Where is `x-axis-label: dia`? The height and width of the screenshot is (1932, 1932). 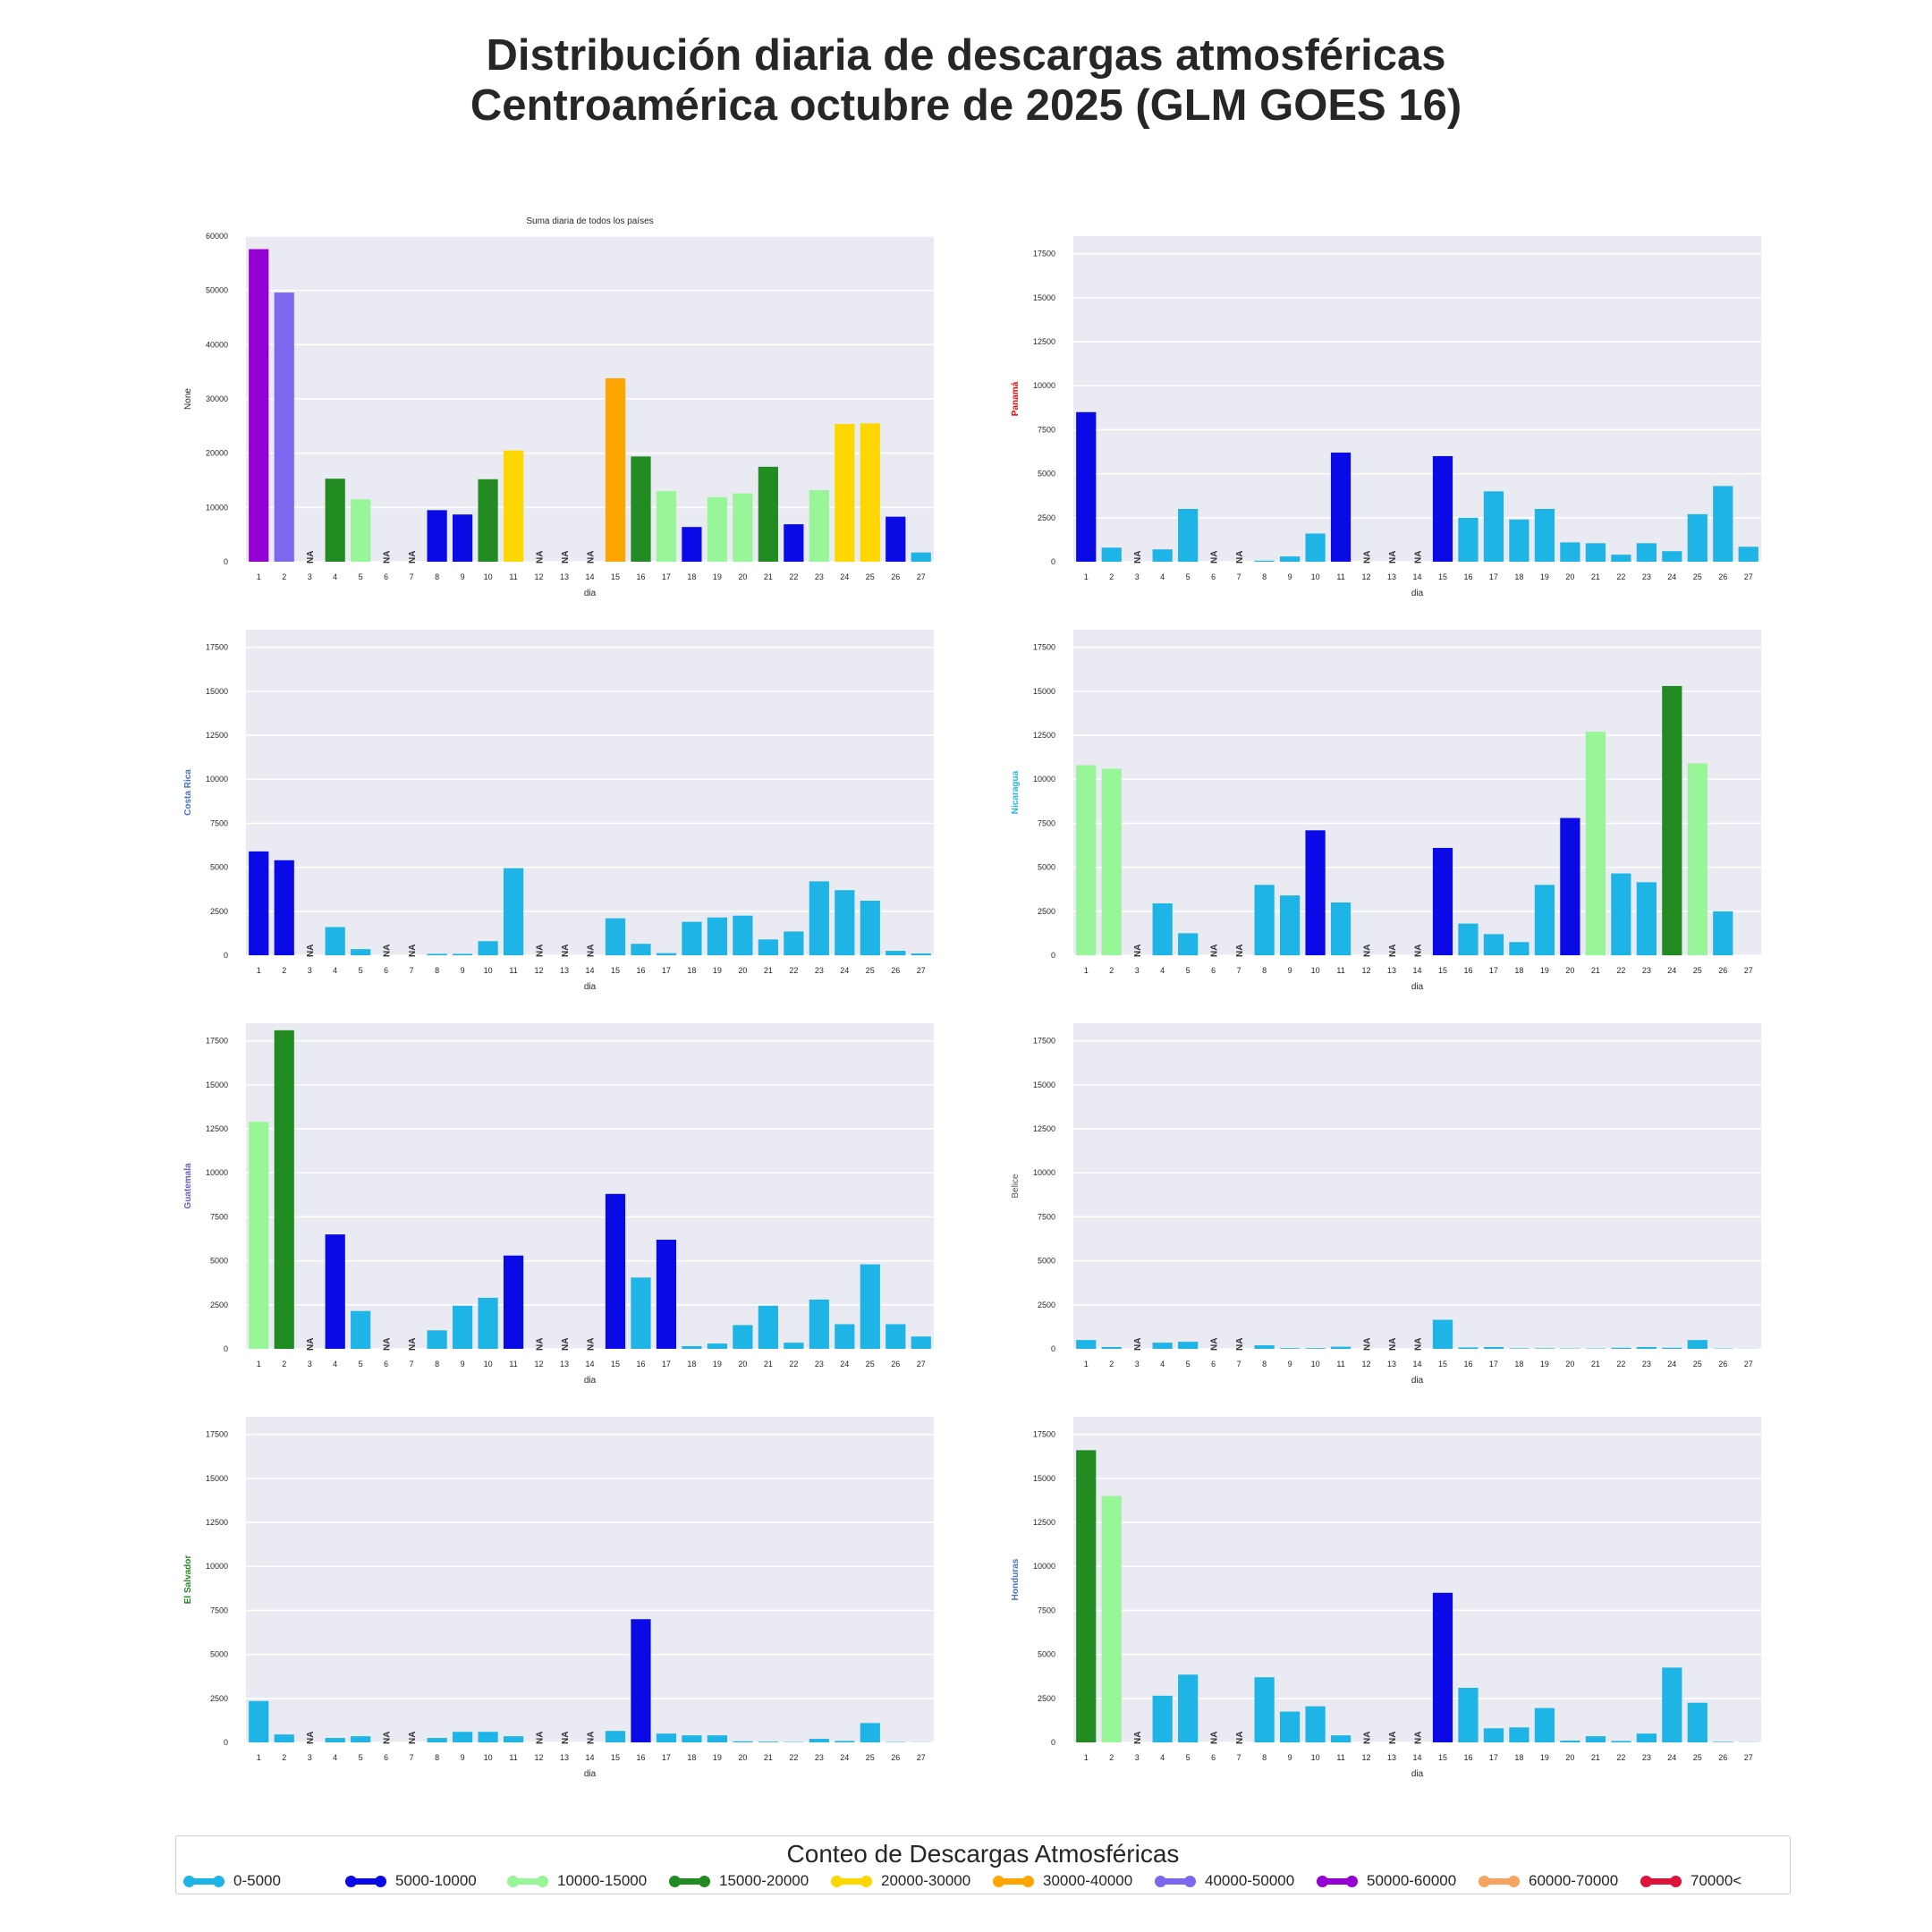
x-axis-label: dia is located at coordinates (590, 987).